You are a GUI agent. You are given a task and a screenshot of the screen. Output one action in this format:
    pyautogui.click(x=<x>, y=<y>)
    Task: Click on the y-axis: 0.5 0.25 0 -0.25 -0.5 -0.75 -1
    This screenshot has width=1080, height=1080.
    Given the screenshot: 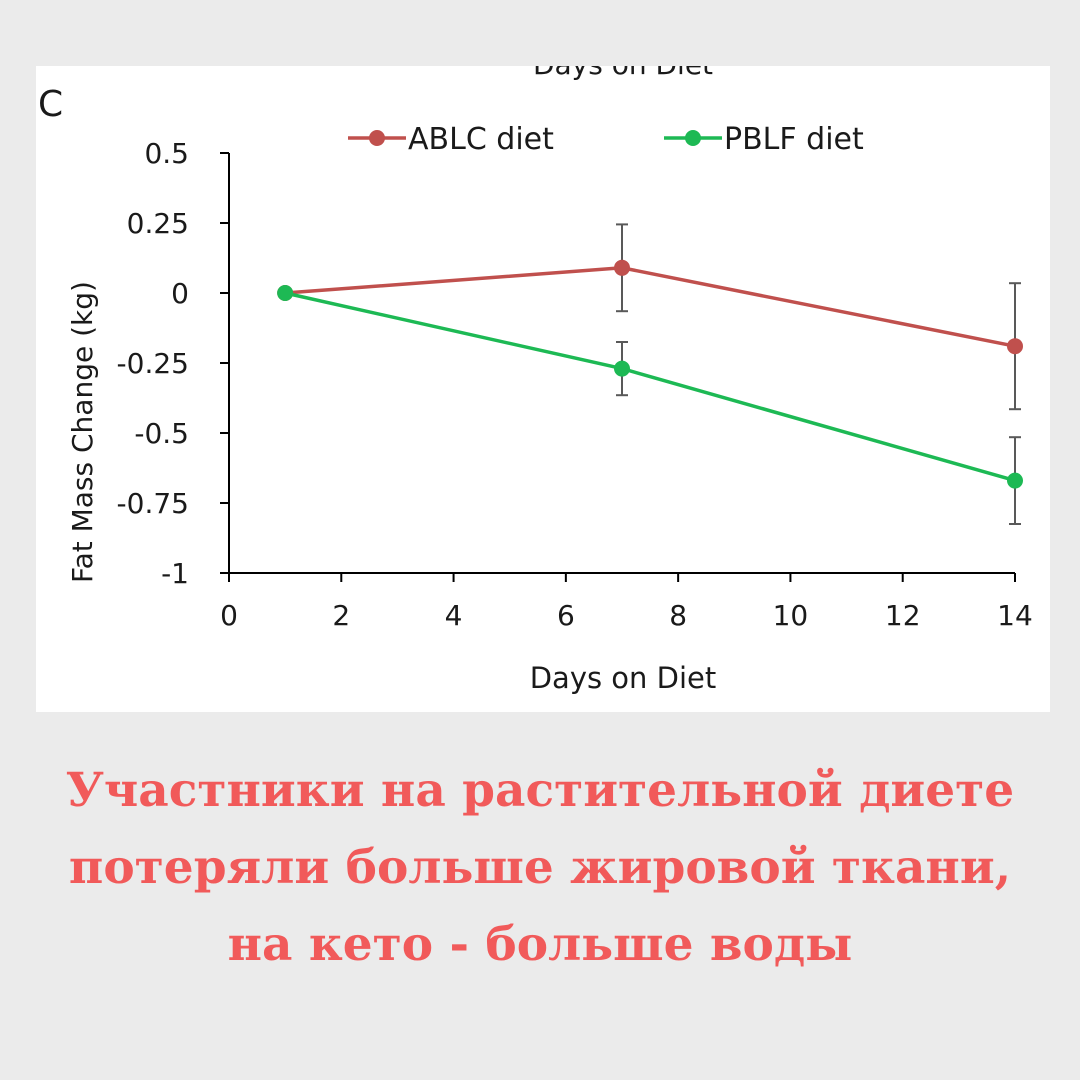 What is the action you would take?
    pyautogui.click(x=173, y=363)
    